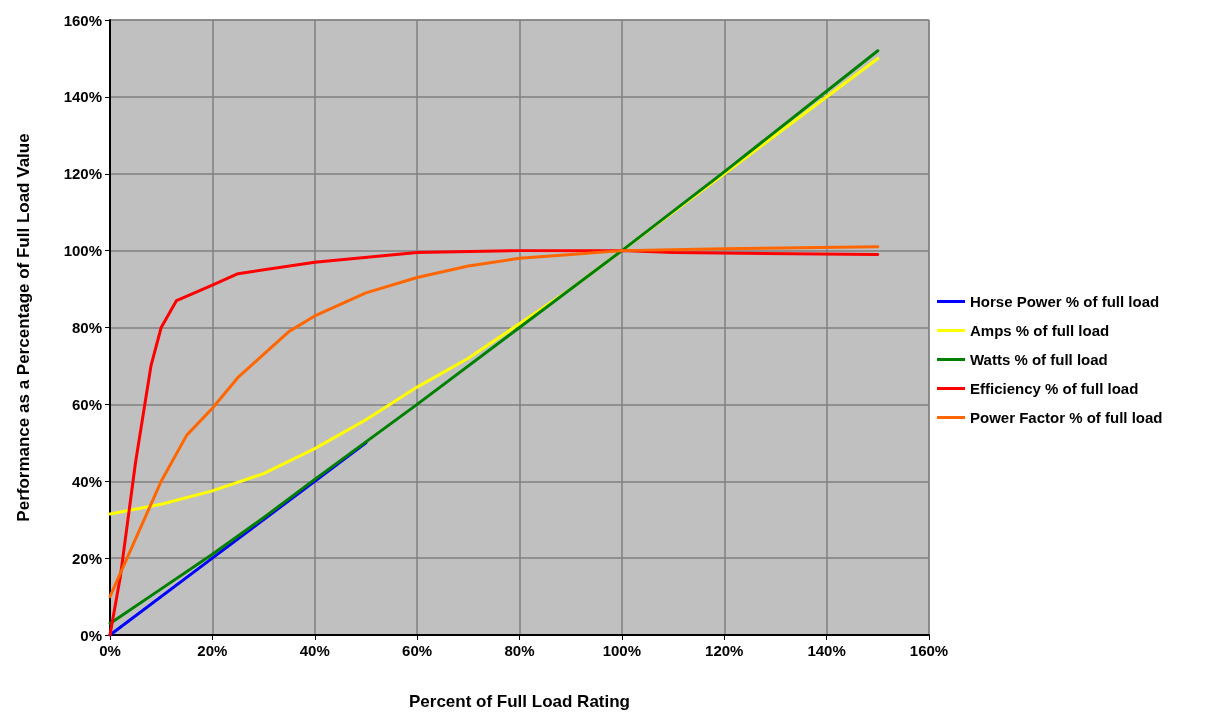 Image resolution: width=1217 pixels, height=719 pixels. Describe the element at coordinates (519, 701) in the screenshot. I see `x-axis-title: Percent of Full Load Rating` at that location.